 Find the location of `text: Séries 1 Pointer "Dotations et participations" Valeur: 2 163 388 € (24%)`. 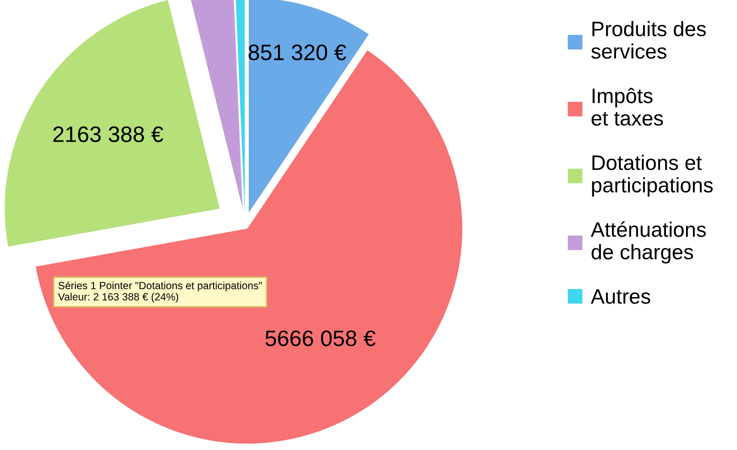

text: Séries 1 Pointer "Dotations et participations" Valeur: 2 163 388 € (24%) is located at coordinates (160, 292).